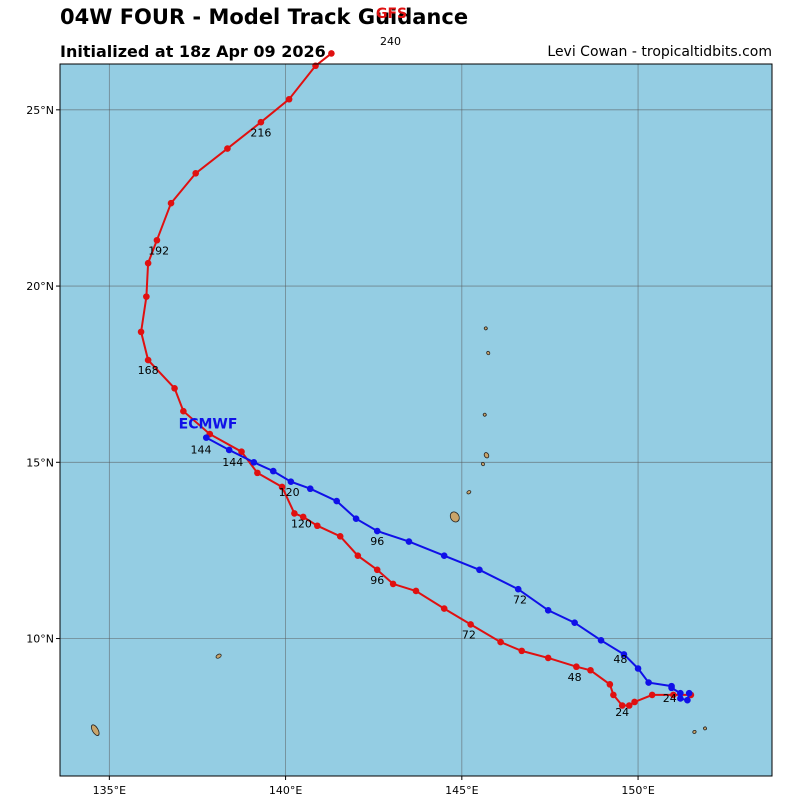 Image resolution: width=800 pixels, height=800 pixels. What do you see at coordinates (260, 132) in the screenshot?
I see `gfs-hour-label: 216` at bounding box center [260, 132].